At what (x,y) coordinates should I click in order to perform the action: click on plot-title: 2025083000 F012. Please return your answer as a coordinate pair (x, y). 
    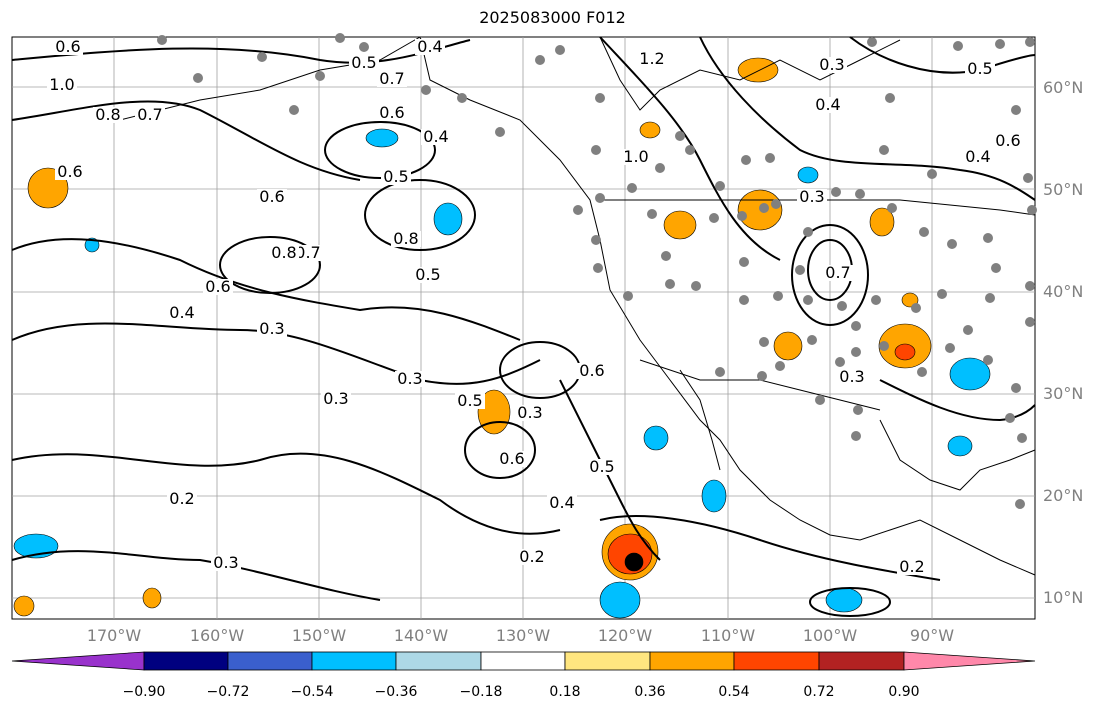
    Looking at the image, I should click on (552, 17).